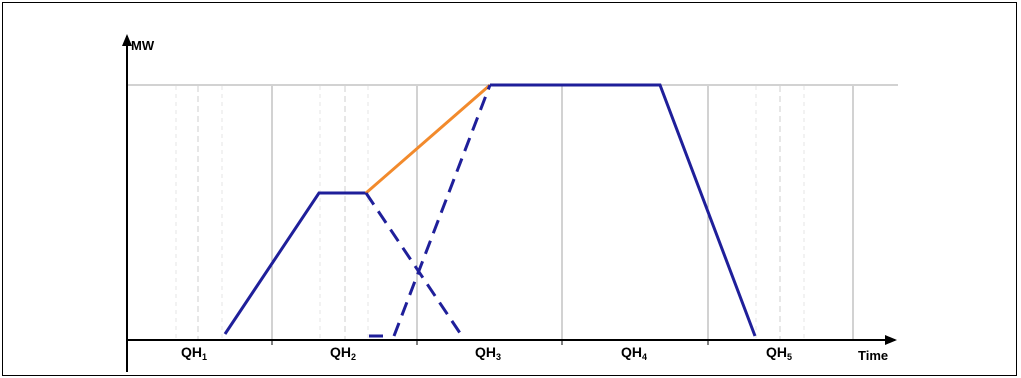 This screenshot has height=378, width=1021. I want to click on period-label-qh3: QH3, so click(488, 353).